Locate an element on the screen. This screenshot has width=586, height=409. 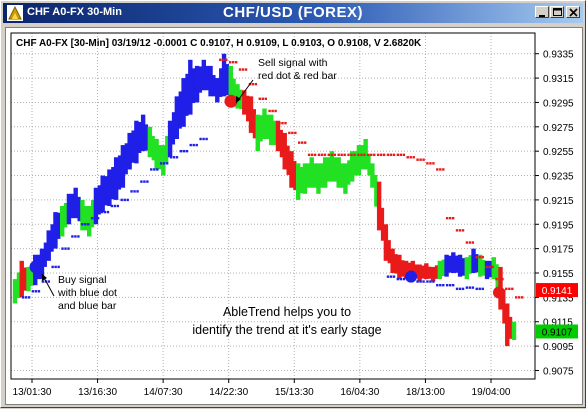
x-tick-label: 13/01:30 is located at coordinates (32, 392).